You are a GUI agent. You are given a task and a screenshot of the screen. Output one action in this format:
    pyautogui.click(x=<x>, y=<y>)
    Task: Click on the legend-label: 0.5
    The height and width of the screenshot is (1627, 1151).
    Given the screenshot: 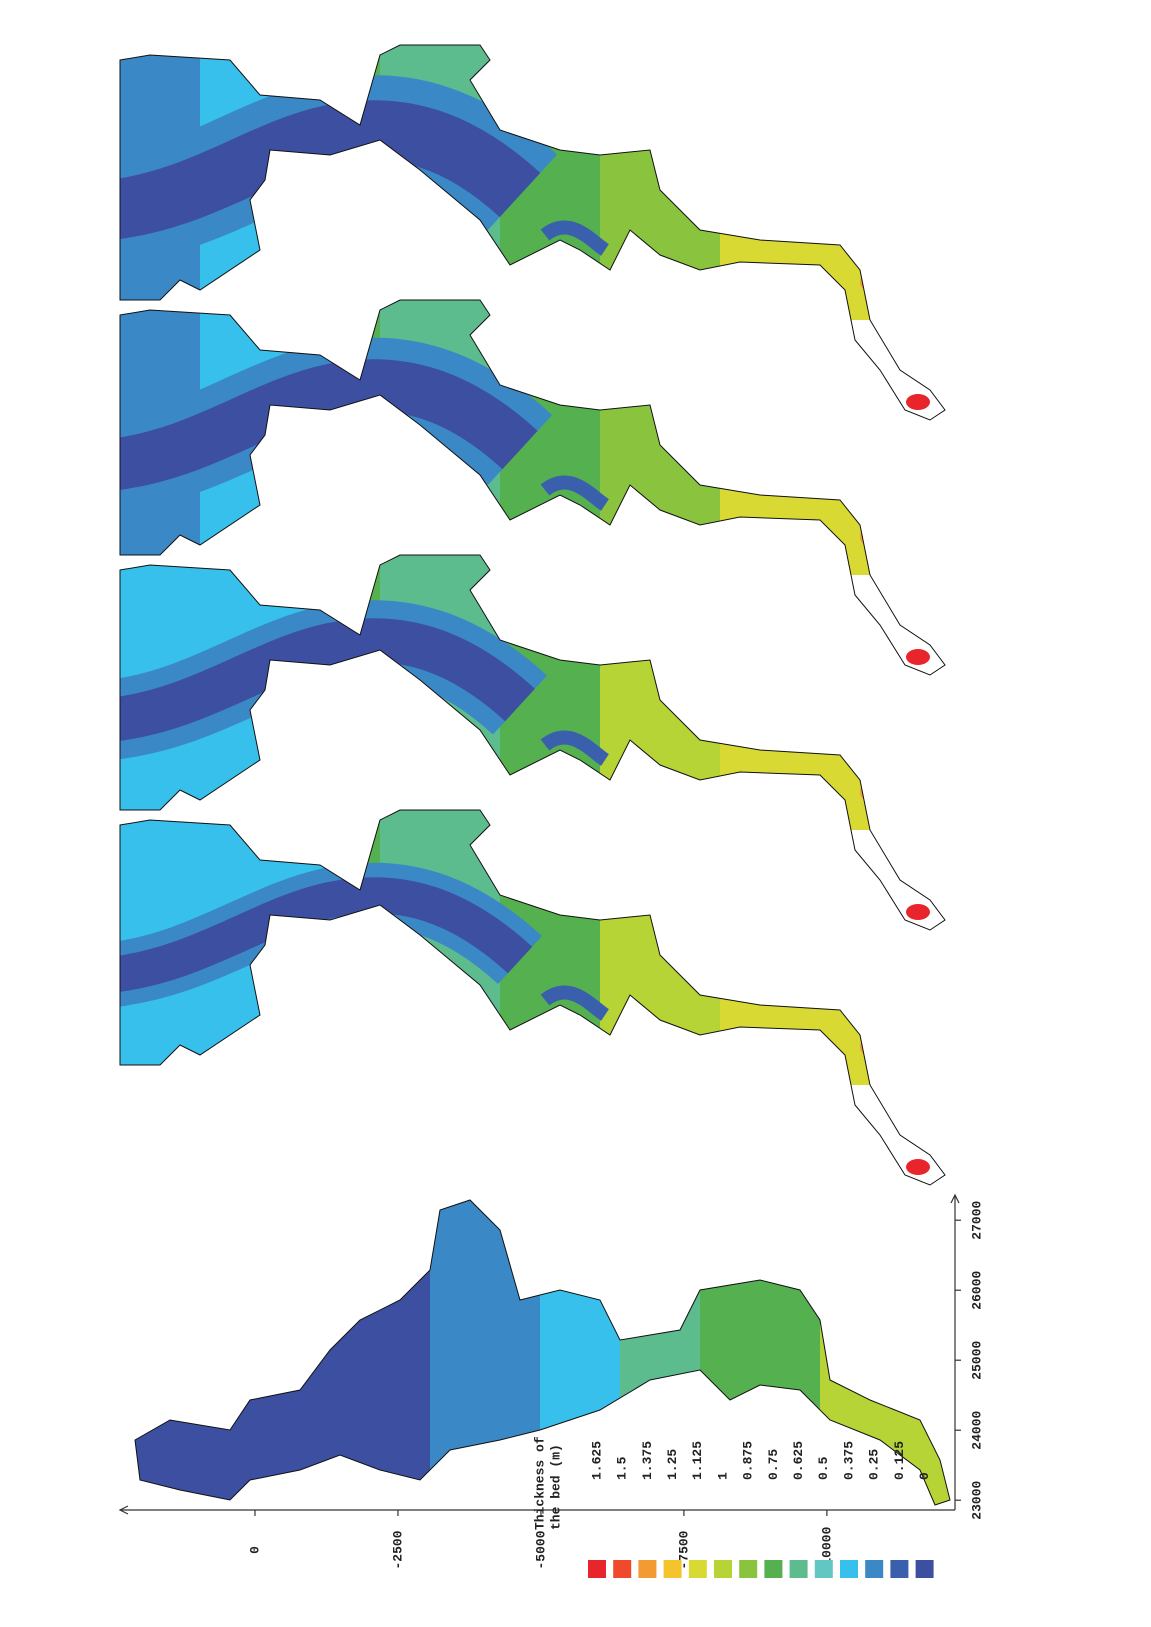 What is the action you would take?
    pyautogui.click(x=823, y=1468)
    